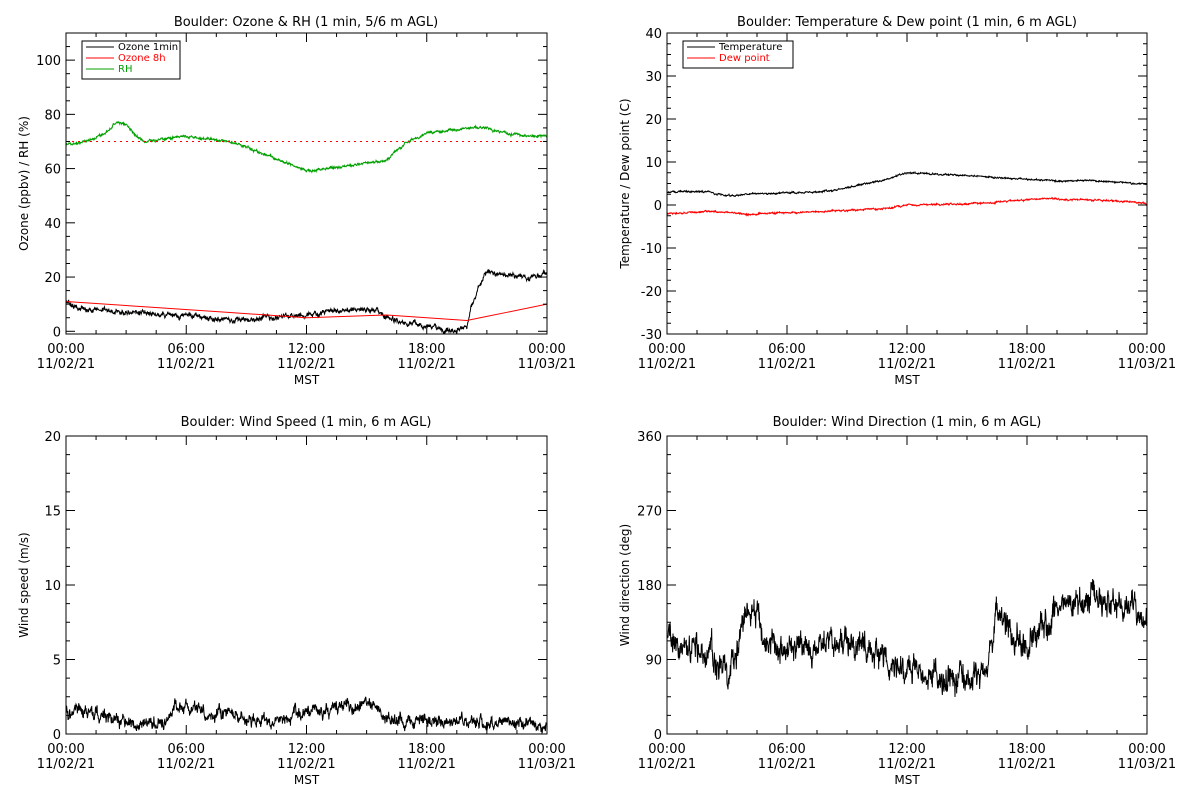 This screenshot has height=804, width=1200. What do you see at coordinates (52, 170) in the screenshot?
I see `y-tick-label: 60` at bounding box center [52, 170].